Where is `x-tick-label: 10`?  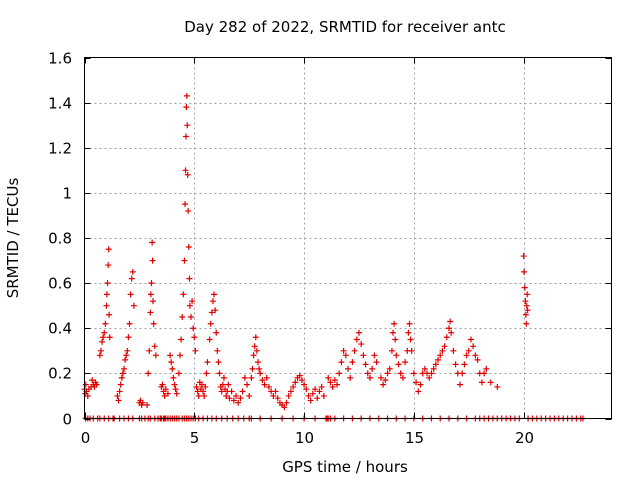
x-tick-label: 10 is located at coordinates (304, 438).